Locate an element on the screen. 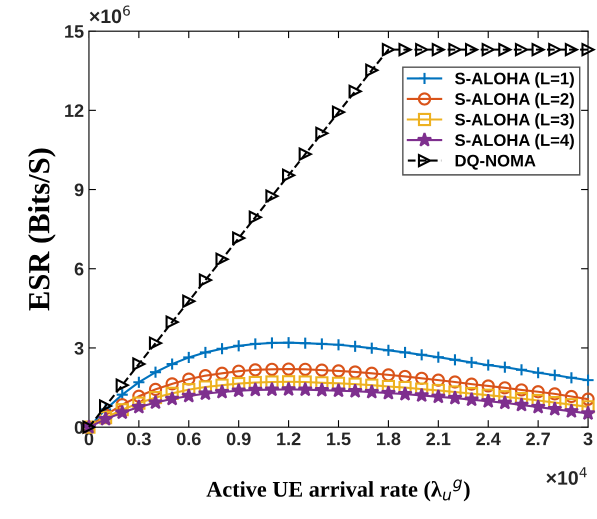 This screenshot has width=597, height=519. y-tick-label: 3 is located at coordinates (79, 348).